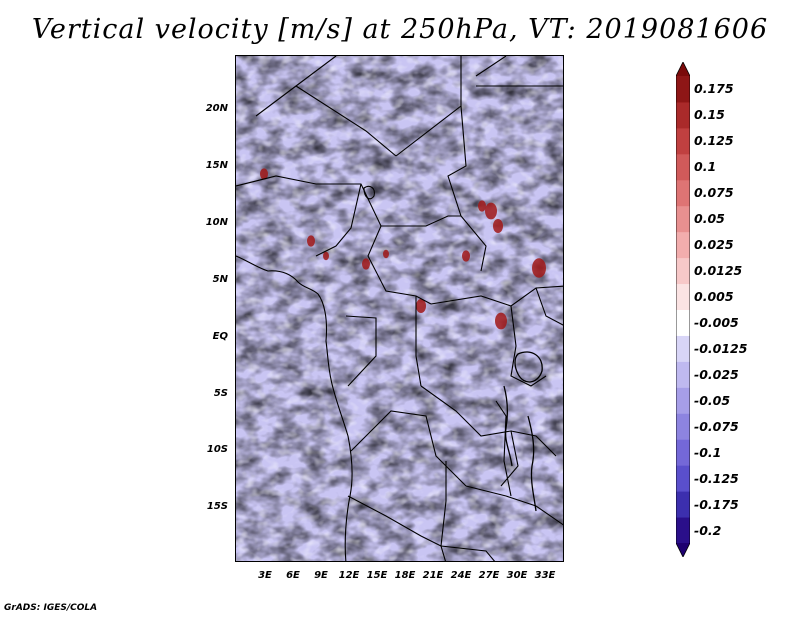 Image resolution: width=800 pixels, height=618 pixels. I want to click on colorbar-label: -0.005, so click(716, 322).